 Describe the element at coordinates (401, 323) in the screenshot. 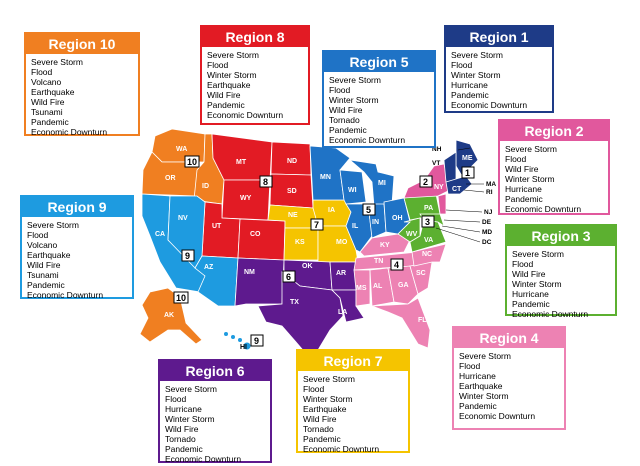

I see `state-fl` at that location.